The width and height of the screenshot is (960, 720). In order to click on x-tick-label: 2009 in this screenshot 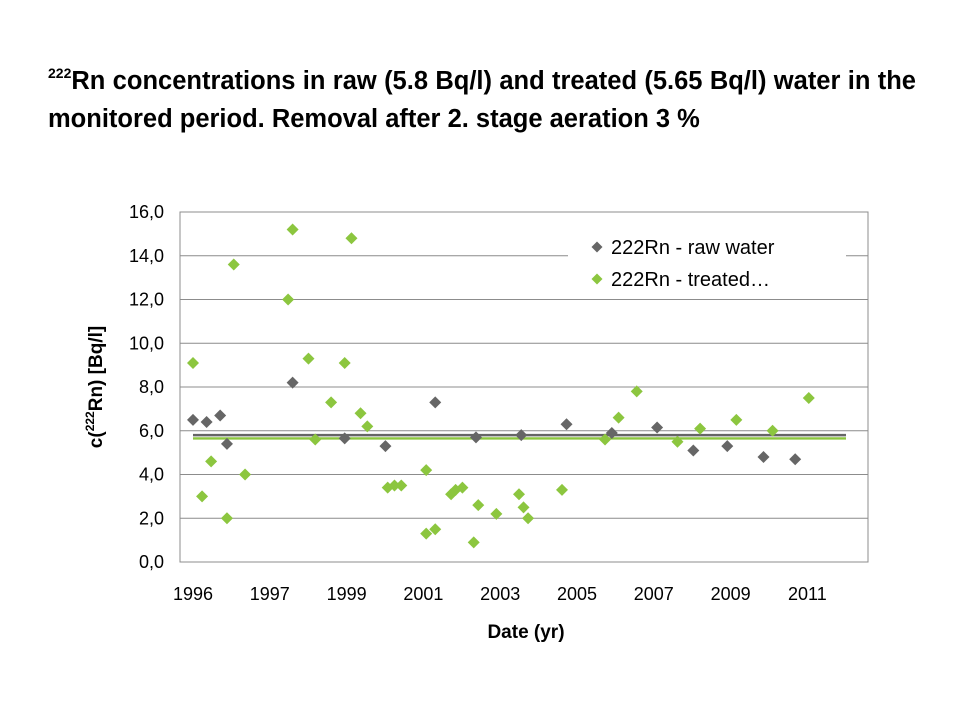, I will do `click(731, 594)`.